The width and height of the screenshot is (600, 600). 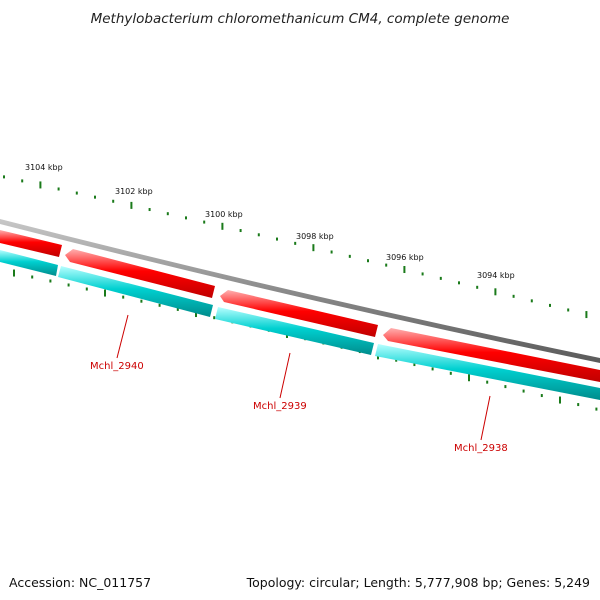 What do you see at coordinates (117, 366) in the screenshot?
I see `gene-label-mchl-2940: Mchl_2940` at bounding box center [117, 366].